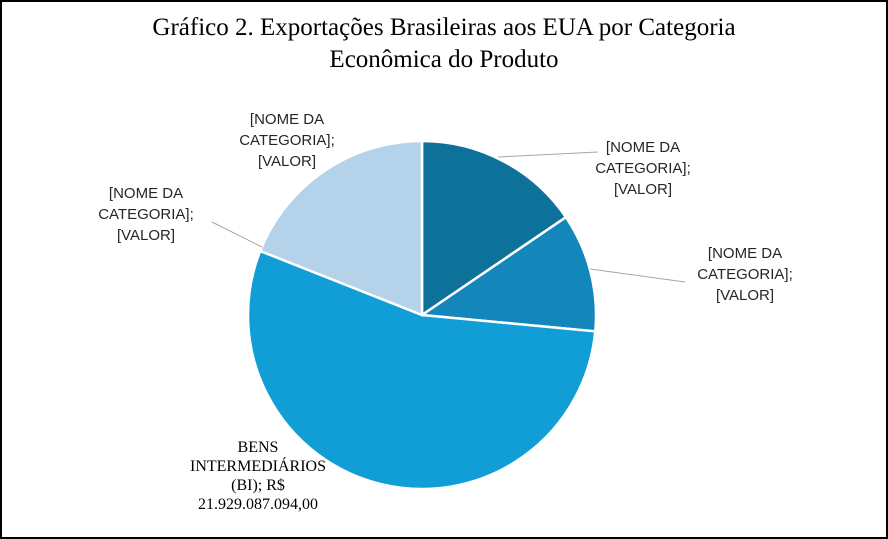 The width and height of the screenshot is (888, 539). Describe the element at coordinates (444, 59) in the screenshot. I see `chart-title-line-2: Econômica do Produto` at that location.